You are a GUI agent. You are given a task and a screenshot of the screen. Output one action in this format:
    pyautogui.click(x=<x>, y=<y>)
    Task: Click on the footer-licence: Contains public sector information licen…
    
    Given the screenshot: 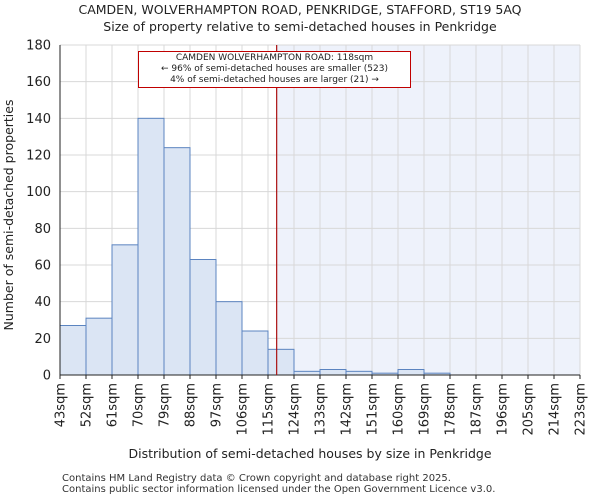 What is the action you would take?
    pyautogui.click(x=279, y=489)
    